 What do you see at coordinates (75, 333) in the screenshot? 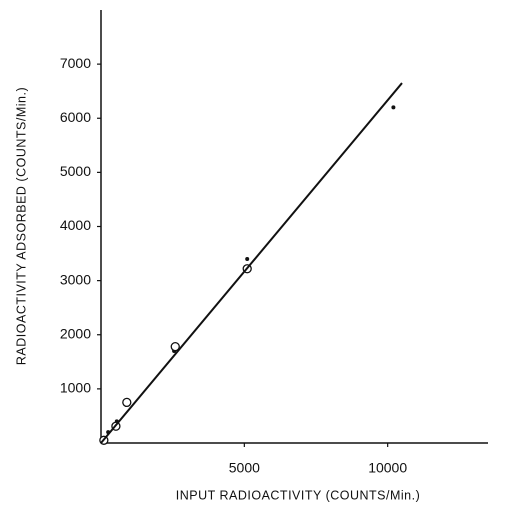
I see `y-tick-label: 2000` at bounding box center [75, 333].